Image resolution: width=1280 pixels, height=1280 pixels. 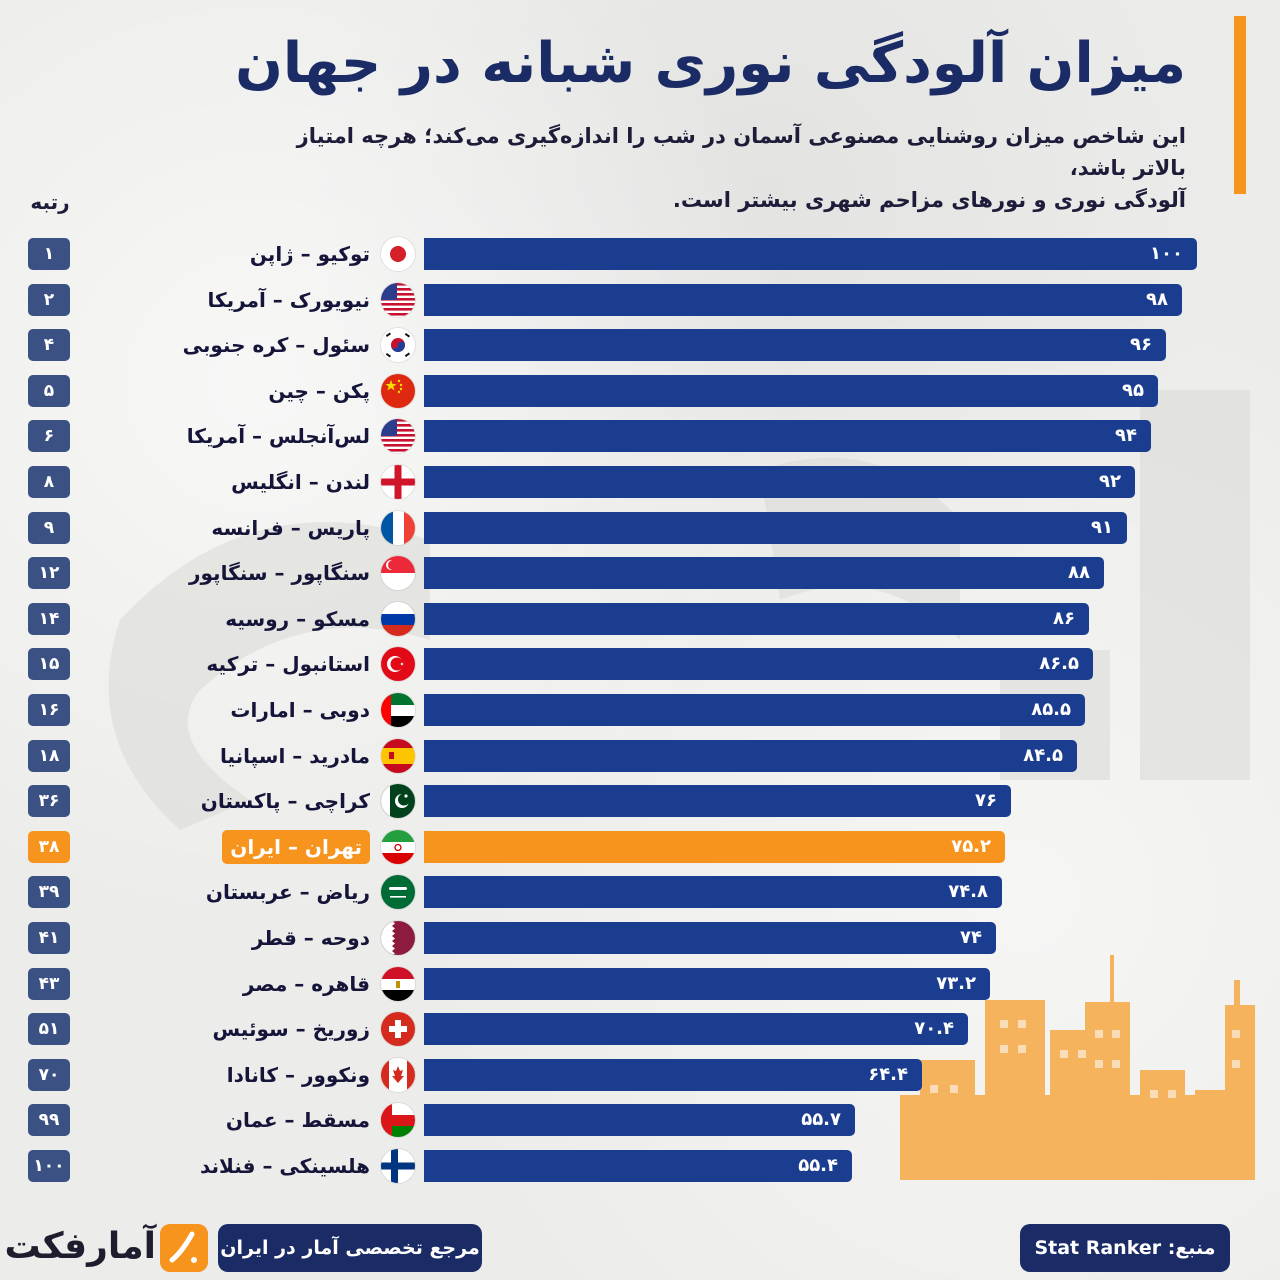 What do you see at coordinates (398, 983) in the screenshot?
I see `egypt-flag-icon` at bounding box center [398, 983].